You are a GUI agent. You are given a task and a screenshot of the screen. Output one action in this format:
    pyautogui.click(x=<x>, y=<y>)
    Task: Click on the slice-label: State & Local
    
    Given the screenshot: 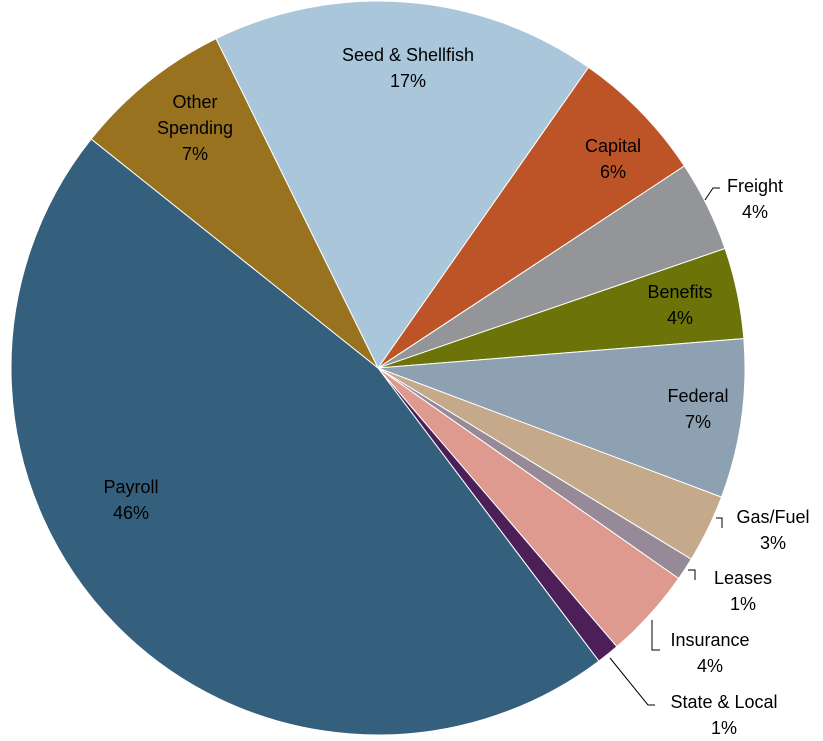 What is the action you would take?
    pyautogui.click(x=724, y=702)
    